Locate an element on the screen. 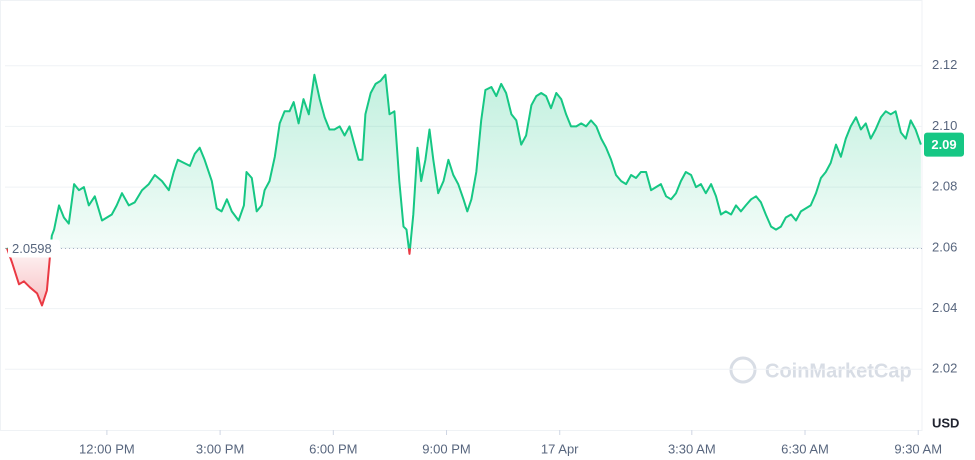  y-tick-label: 2.04 is located at coordinates (944, 307).